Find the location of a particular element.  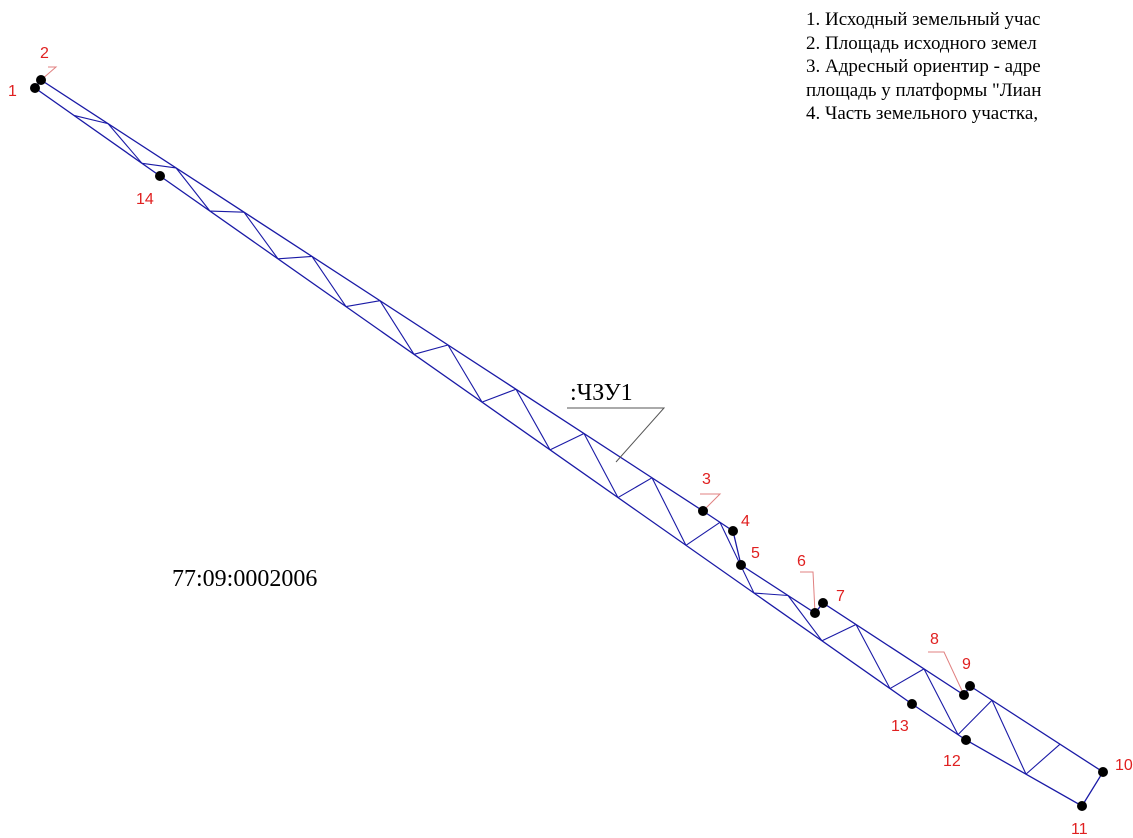

note-line: 4. Часть земельного участка, is located at coordinates (922, 113).